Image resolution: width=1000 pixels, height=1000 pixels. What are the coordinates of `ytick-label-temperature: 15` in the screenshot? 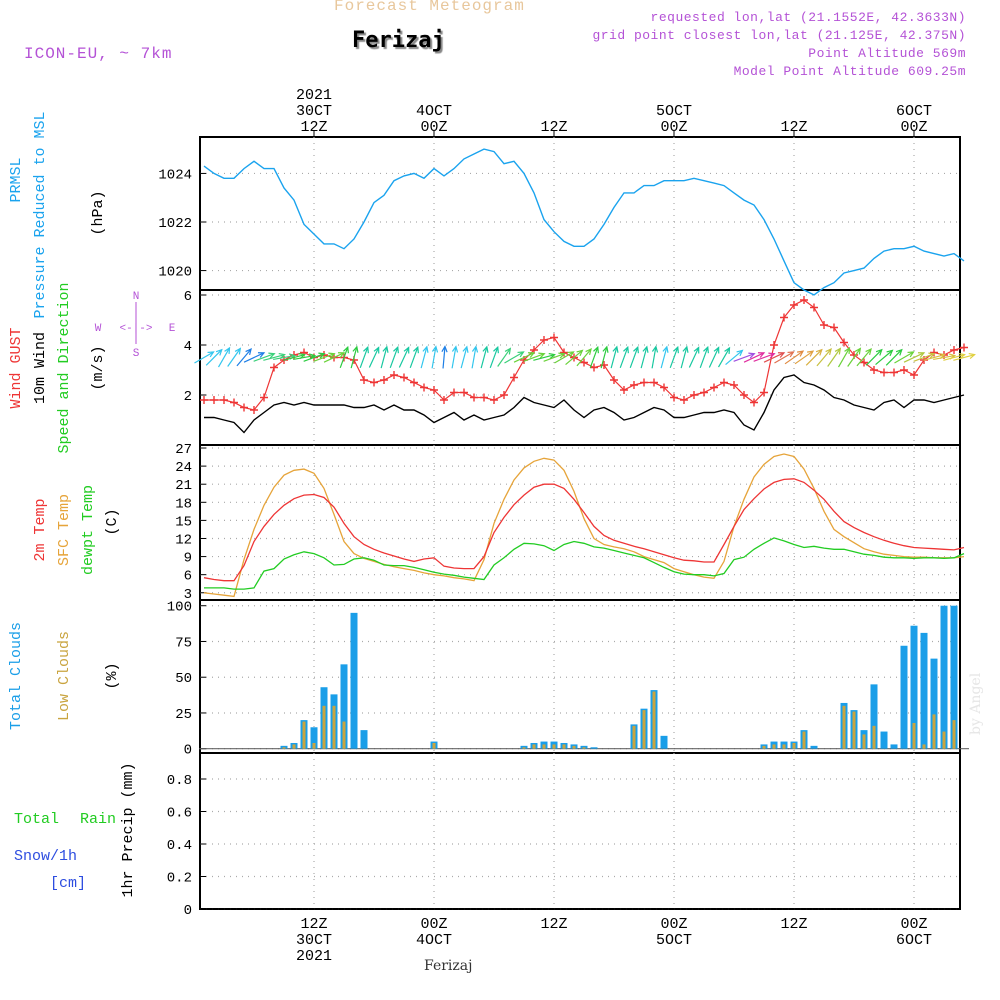 It's located at (183, 522).